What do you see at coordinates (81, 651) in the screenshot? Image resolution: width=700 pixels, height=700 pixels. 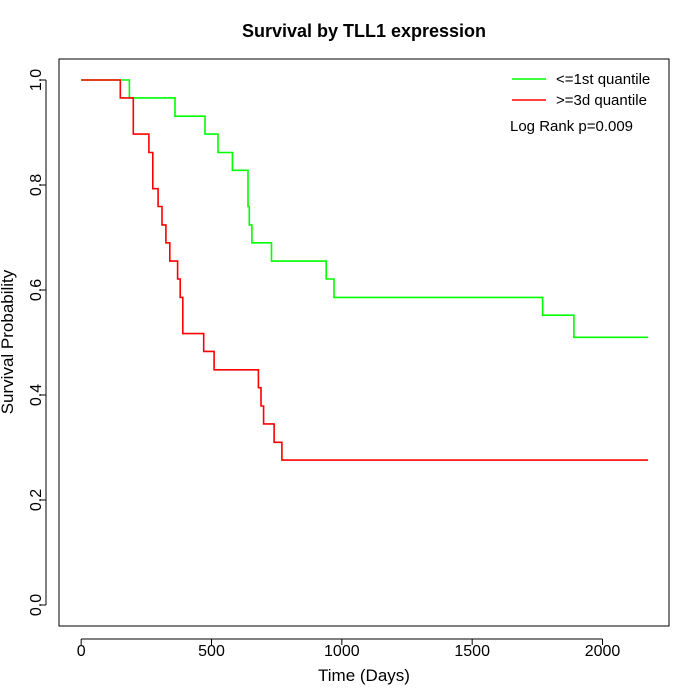 I see `x-tick-label: 0` at bounding box center [81, 651].